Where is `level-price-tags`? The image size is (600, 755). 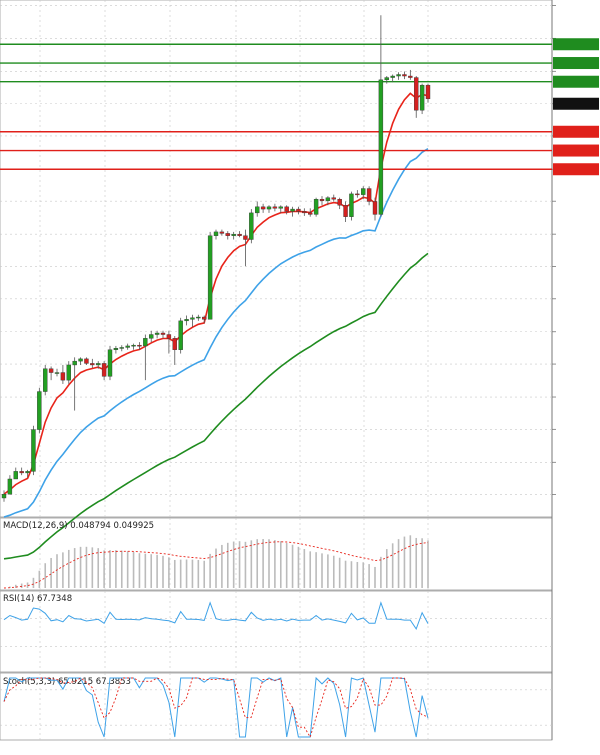 level-price-tags is located at coordinates (576, 107).